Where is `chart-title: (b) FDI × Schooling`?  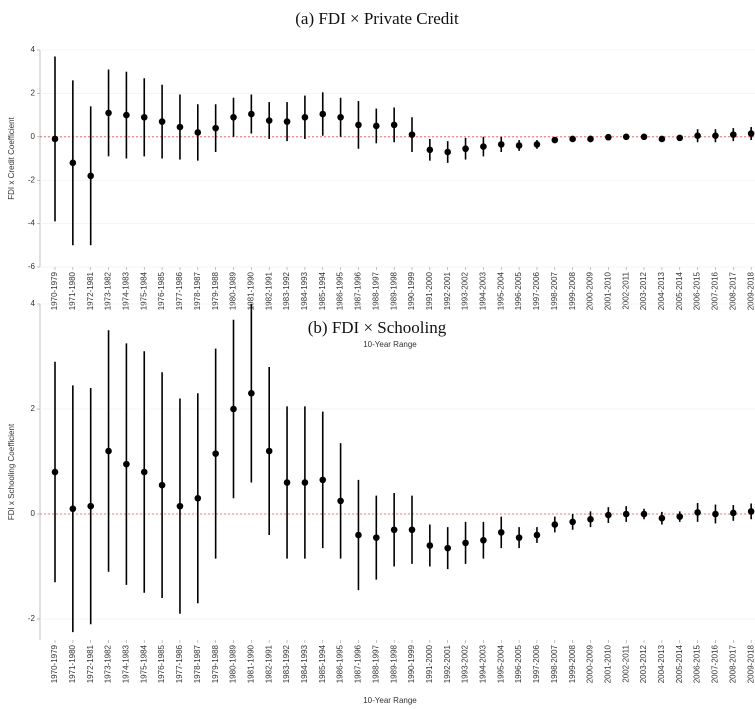
chart-title: (b) FDI × Schooling is located at coordinates (377, 327).